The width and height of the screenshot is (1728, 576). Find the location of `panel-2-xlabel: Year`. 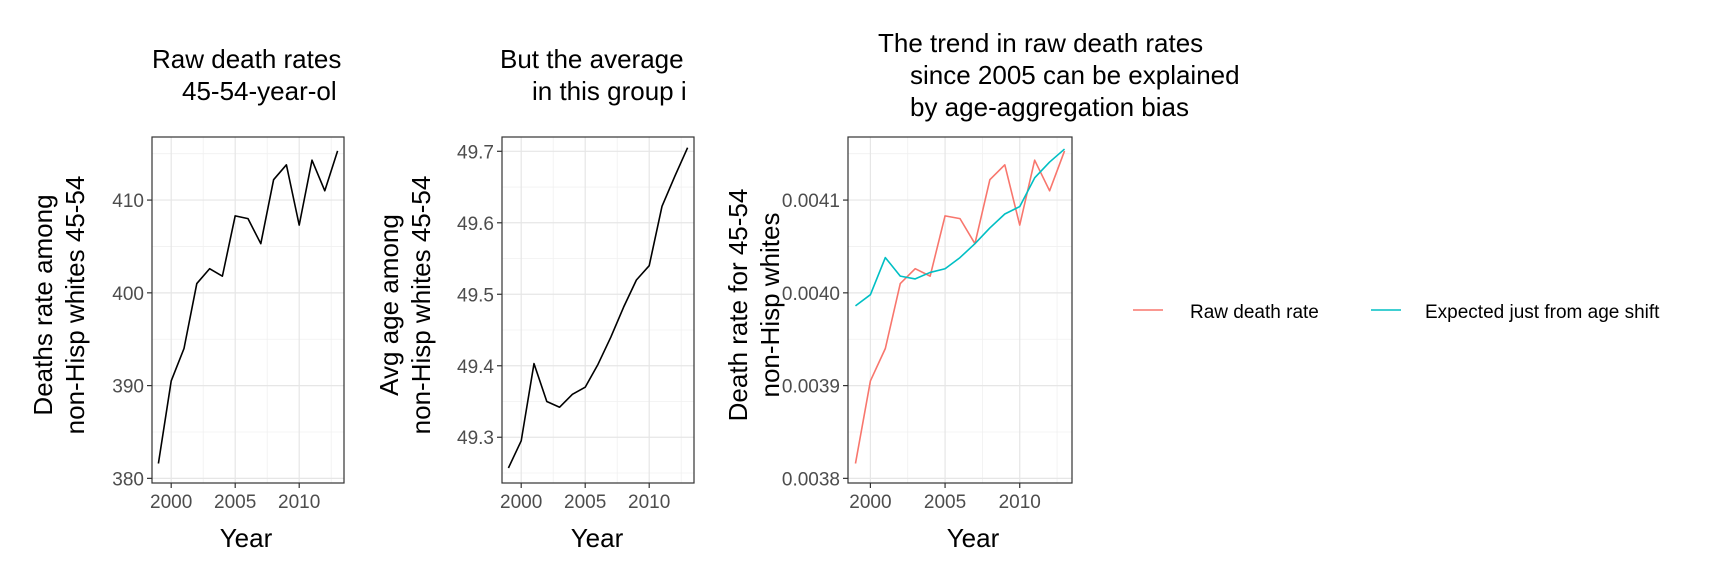

panel-2-xlabel: Year is located at coordinates (597, 538).